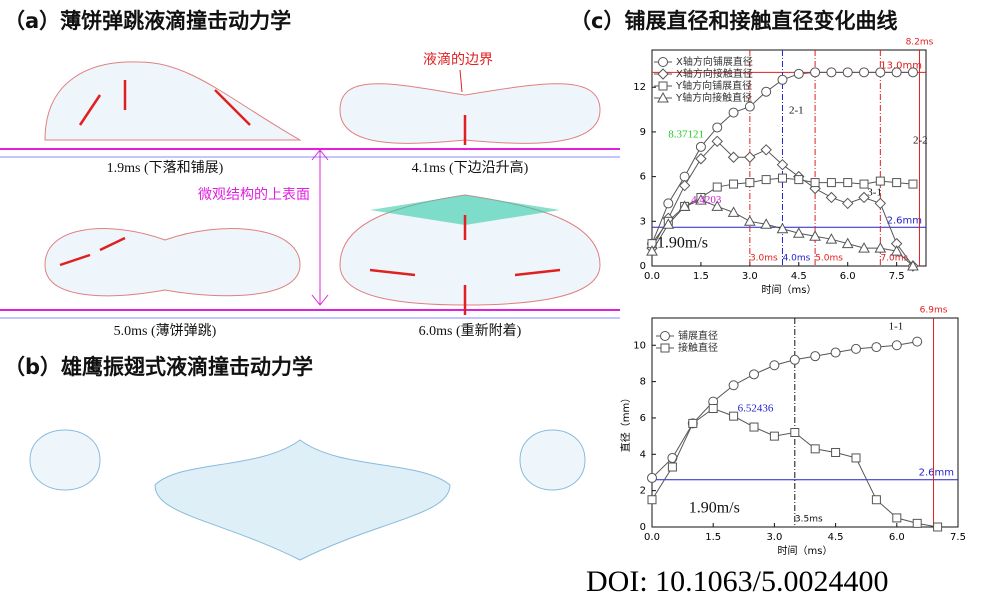 Image resolution: width=988 pixels, height=616 pixels. What do you see at coordinates (733, 21) in the screenshot?
I see `panel-c-title: （c）铺展直径和接触直径变化曲线` at bounding box center [733, 21].